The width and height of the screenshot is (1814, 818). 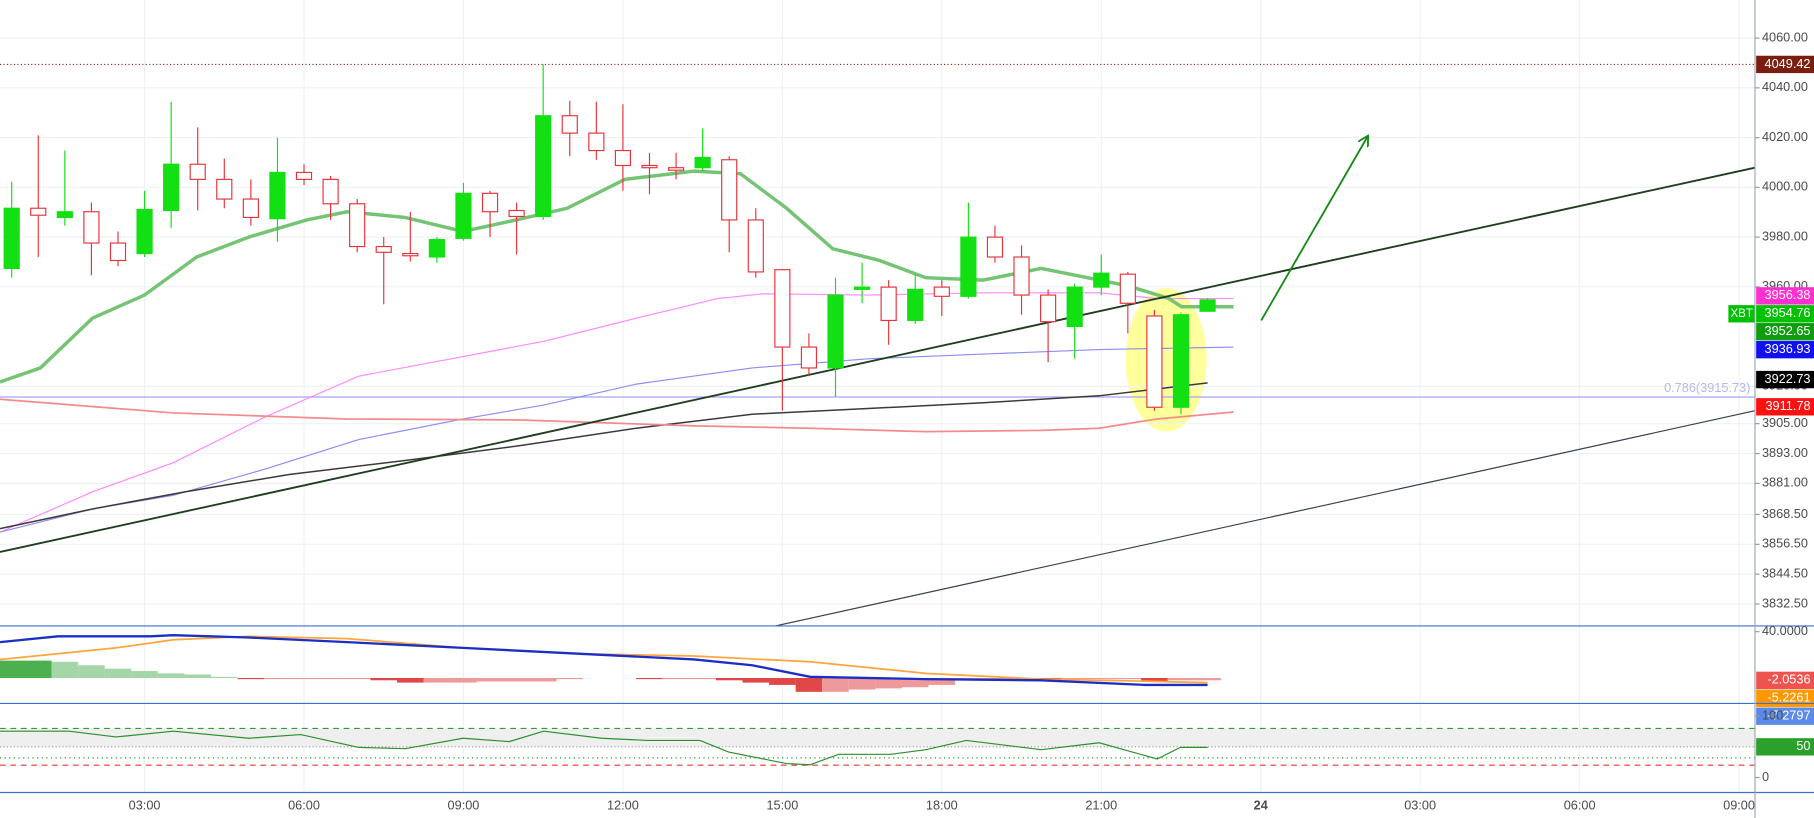 What do you see at coordinates (1785, 602) in the screenshot?
I see `y-tick-label: 3832.50` at bounding box center [1785, 602].